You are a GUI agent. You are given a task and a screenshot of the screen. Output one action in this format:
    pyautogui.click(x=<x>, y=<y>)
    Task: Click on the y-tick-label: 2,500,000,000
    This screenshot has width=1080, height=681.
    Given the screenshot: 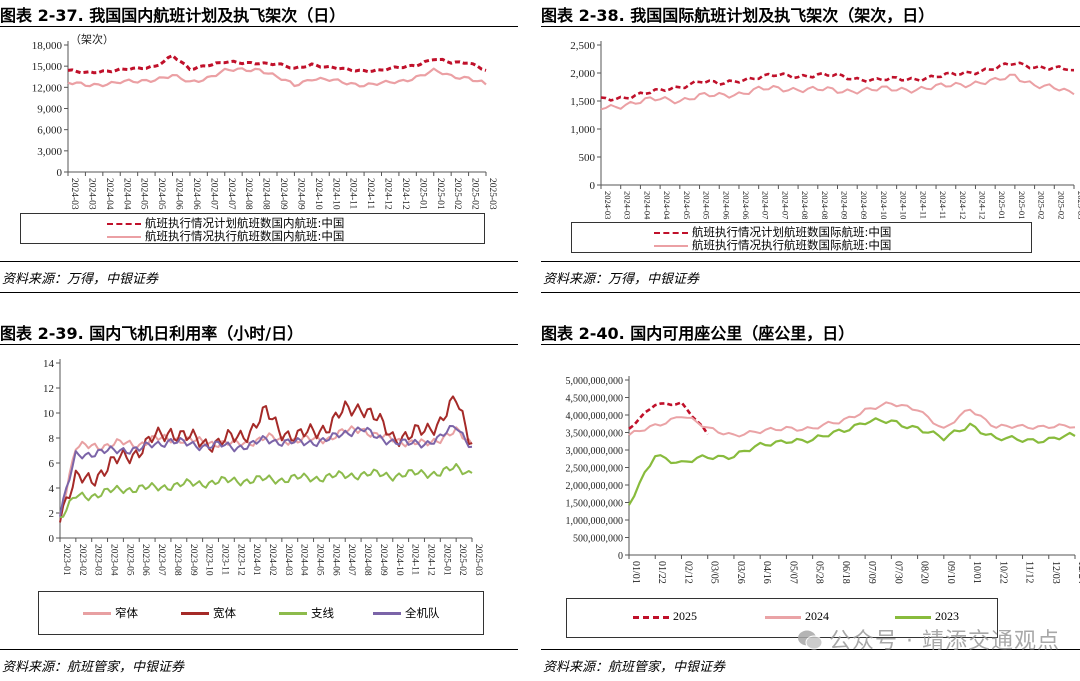 What is the action you would take?
    pyautogui.click(x=595, y=469)
    